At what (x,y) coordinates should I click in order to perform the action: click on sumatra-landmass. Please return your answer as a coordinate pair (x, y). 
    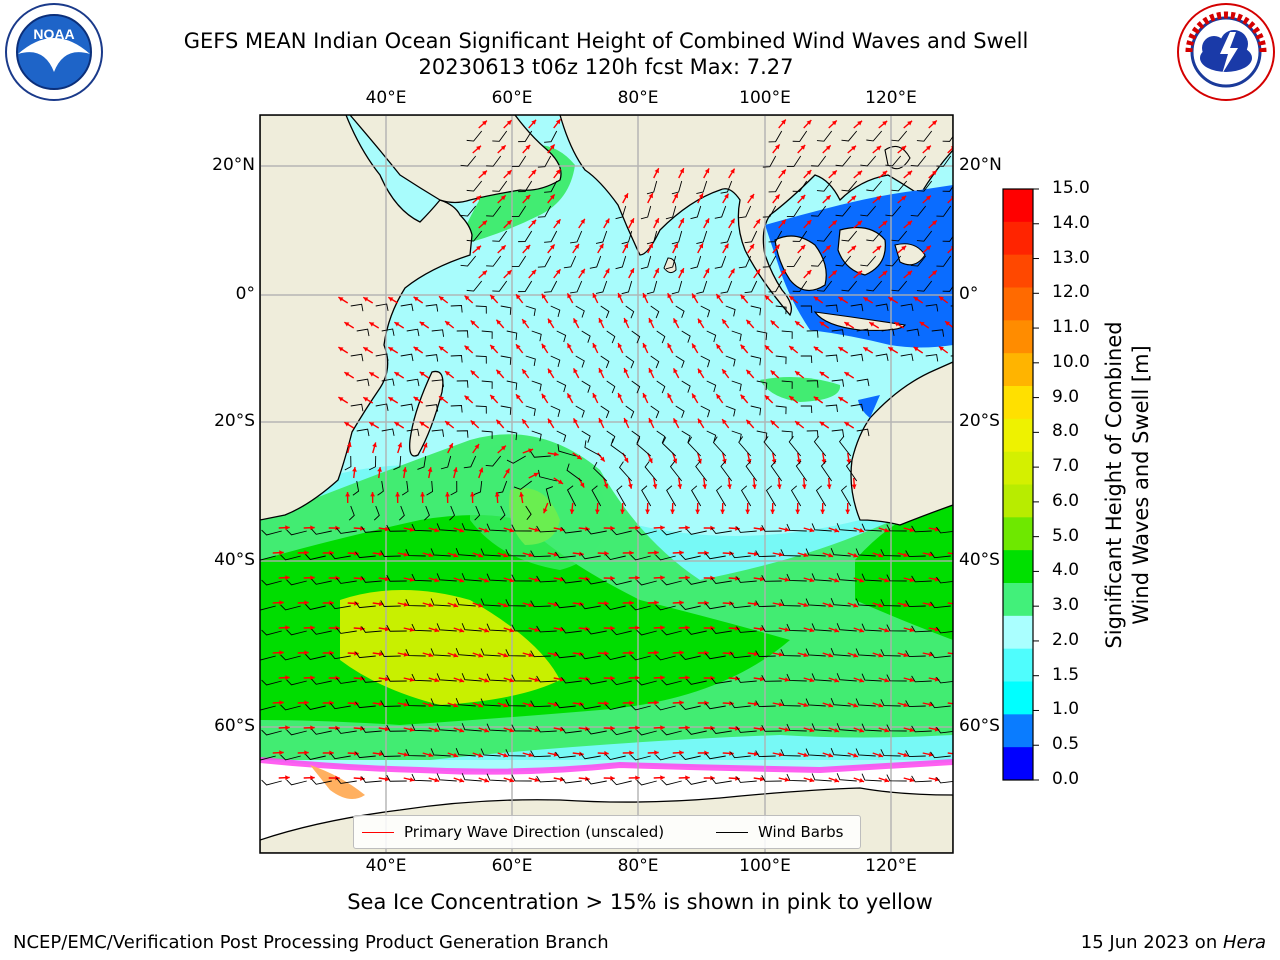
    Looking at the image, I should click on (800, 263).